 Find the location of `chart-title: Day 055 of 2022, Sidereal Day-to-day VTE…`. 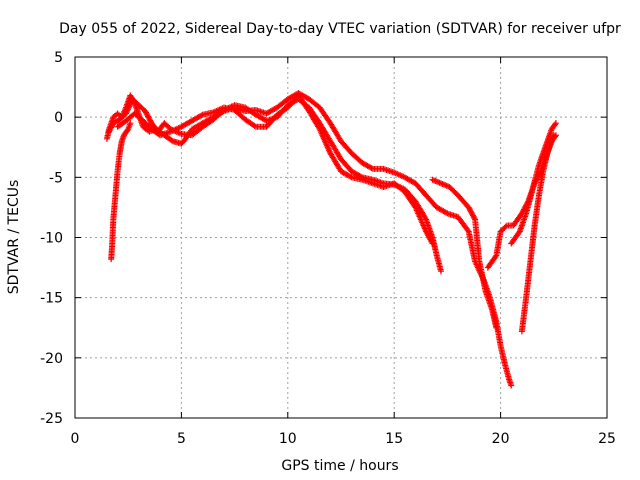

chart-title: Day 055 of 2022, Sidereal Day-to-day VTE… is located at coordinates (340, 29).